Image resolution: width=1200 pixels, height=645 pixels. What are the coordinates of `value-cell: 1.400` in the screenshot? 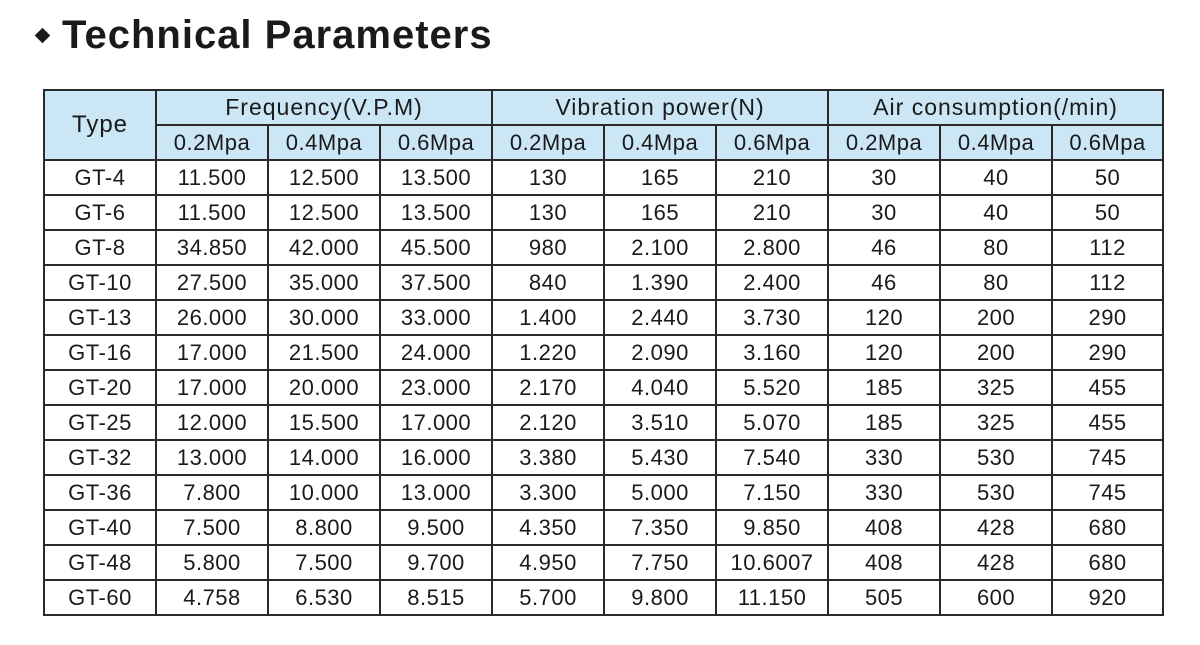 It's located at (548, 317).